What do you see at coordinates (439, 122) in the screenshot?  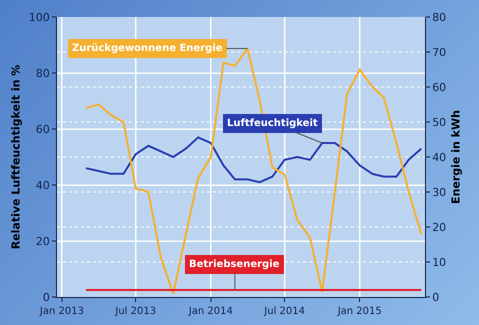 I see `y2-tick-label: 50` at bounding box center [439, 122].